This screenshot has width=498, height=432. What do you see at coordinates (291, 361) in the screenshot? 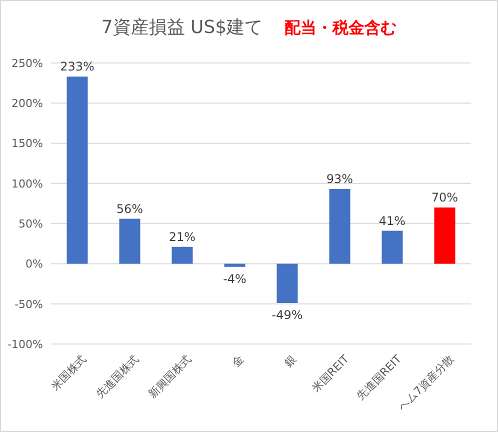
I see `x-tick-label: 銀` at bounding box center [291, 361].